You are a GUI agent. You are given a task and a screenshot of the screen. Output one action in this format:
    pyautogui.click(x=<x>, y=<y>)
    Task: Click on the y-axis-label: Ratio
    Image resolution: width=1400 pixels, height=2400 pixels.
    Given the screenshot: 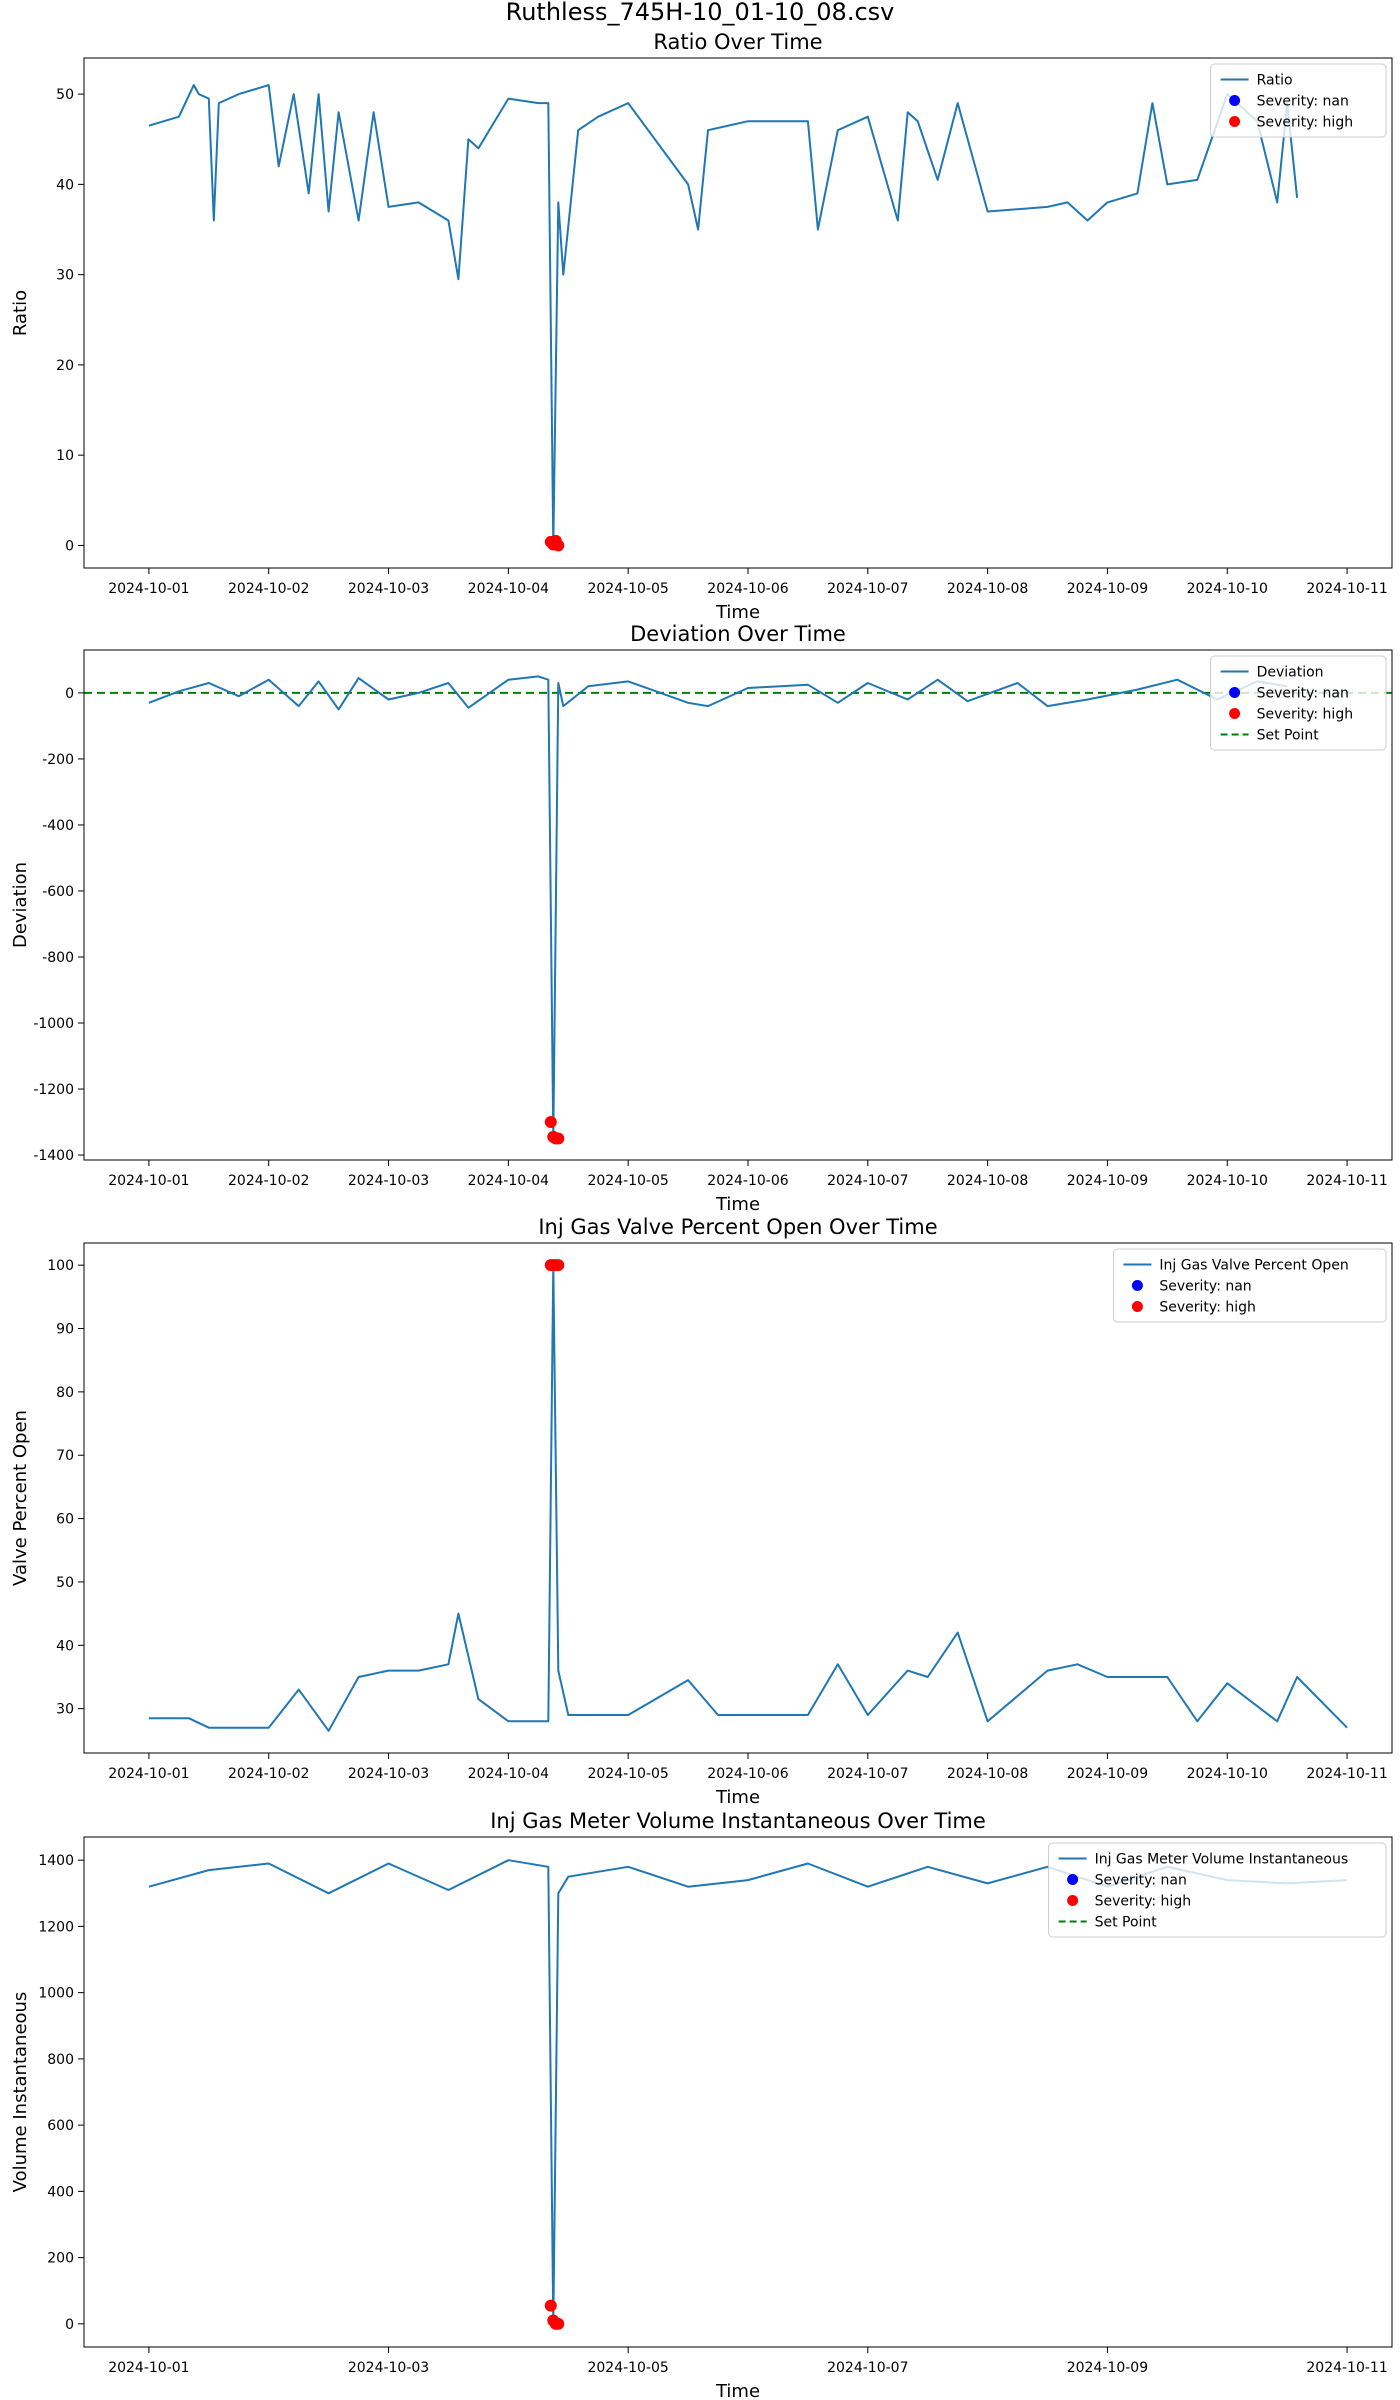 What is the action you would take?
    pyautogui.click(x=20, y=313)
    